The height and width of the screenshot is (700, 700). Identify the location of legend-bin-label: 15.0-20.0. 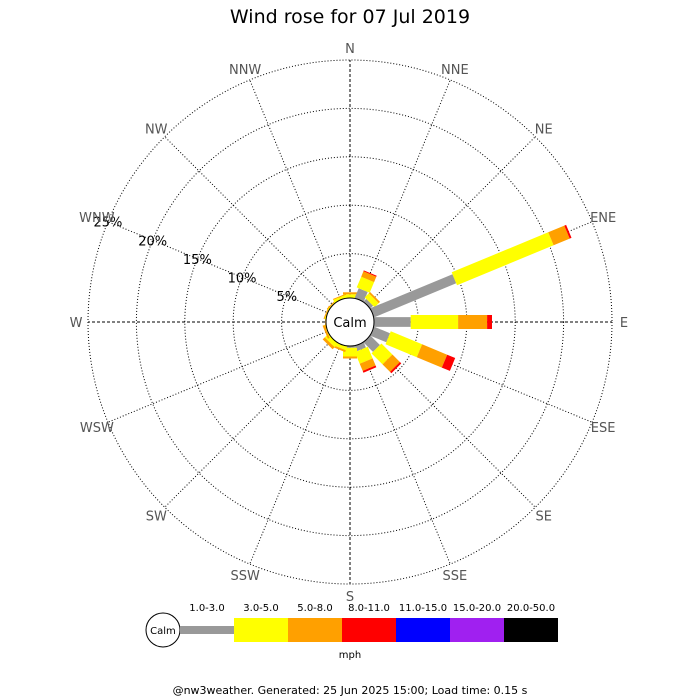
(477, 608).